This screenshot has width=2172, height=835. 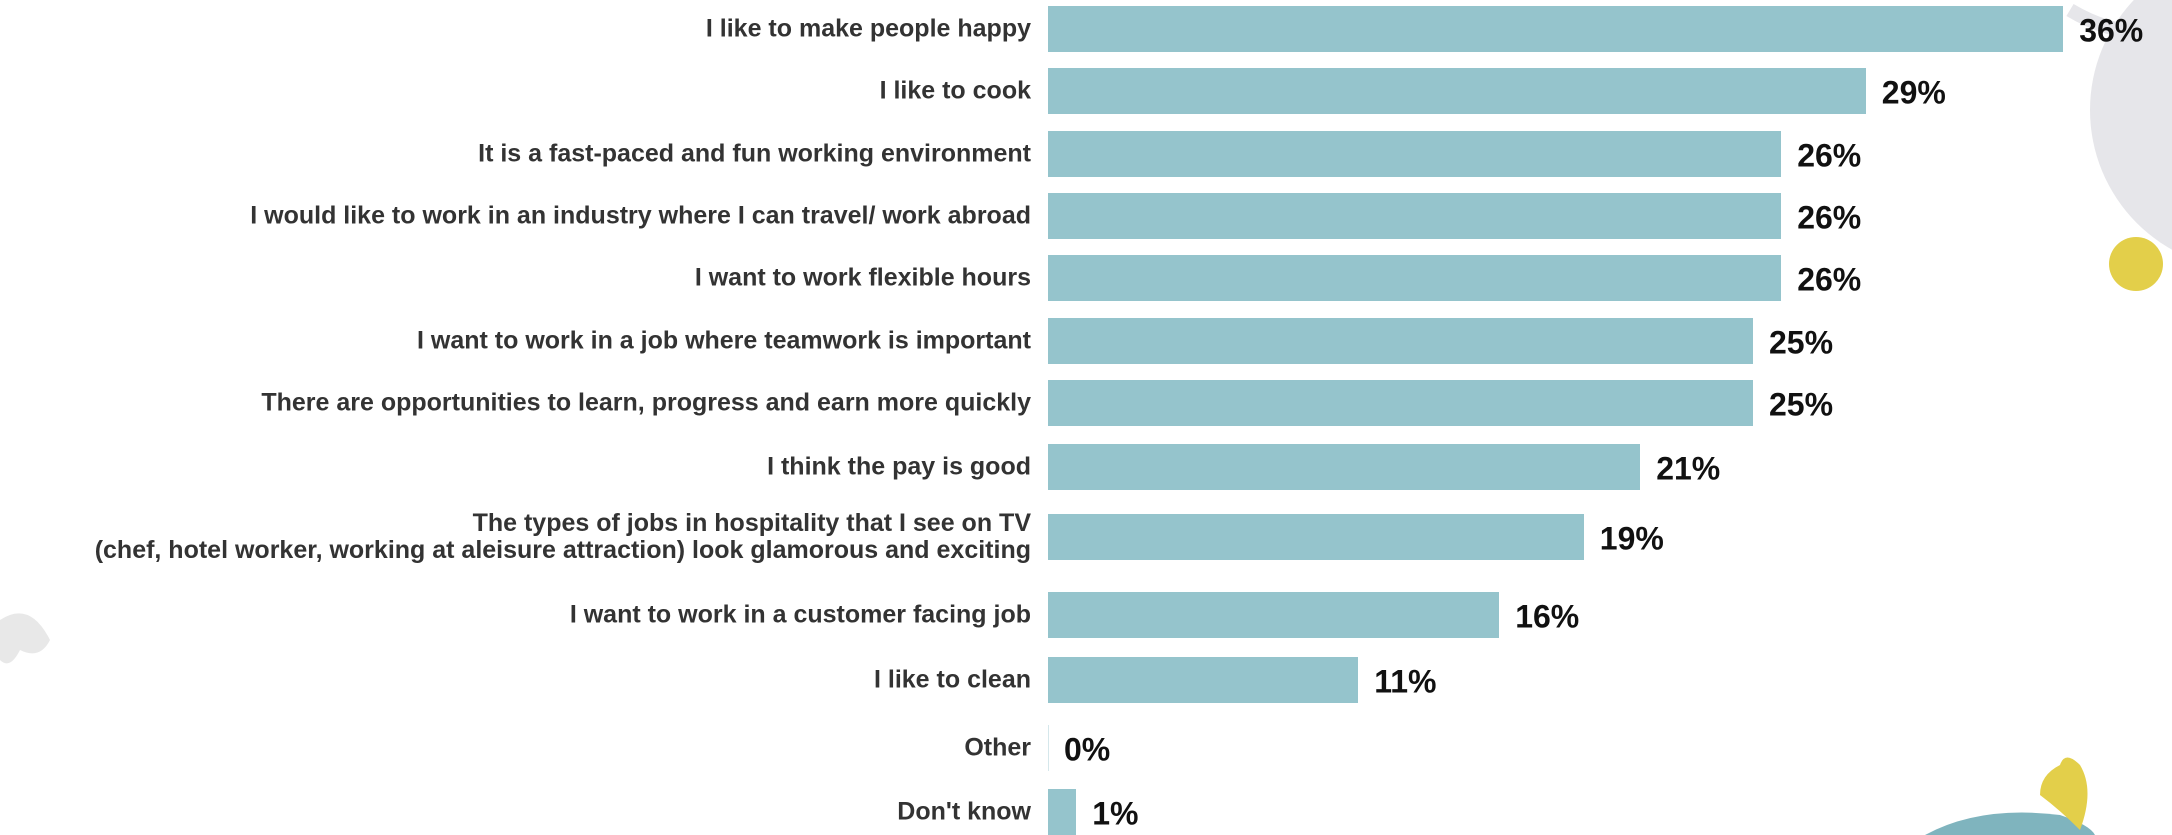 What do you see at coordinates (955, 90) in the screenshot?
I see `category-label: I like to cook` at bounding box center [955, 90].